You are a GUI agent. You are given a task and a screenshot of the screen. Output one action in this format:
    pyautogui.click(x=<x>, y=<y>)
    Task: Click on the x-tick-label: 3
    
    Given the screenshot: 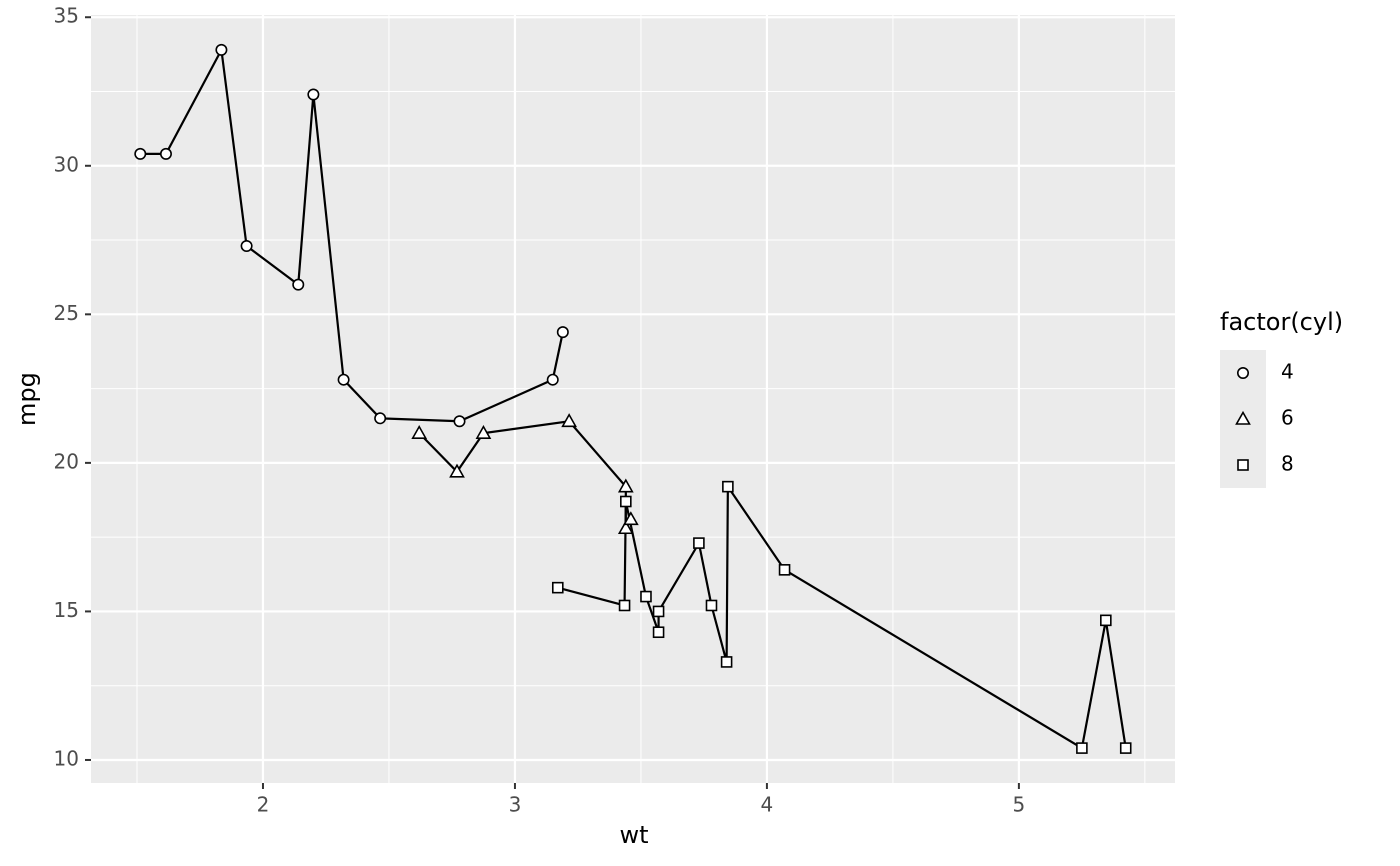 What is the action you would take?
    pyautogui.click(x=515, y=805)
    